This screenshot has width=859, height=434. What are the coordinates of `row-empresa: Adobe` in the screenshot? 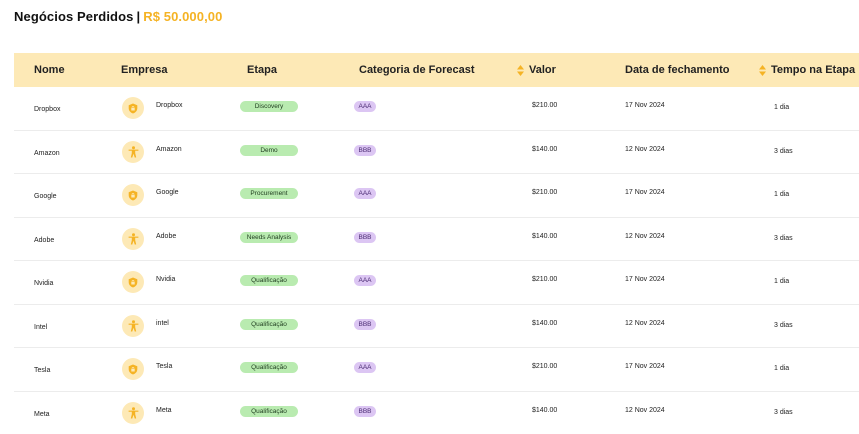 It's located at (166, 236).